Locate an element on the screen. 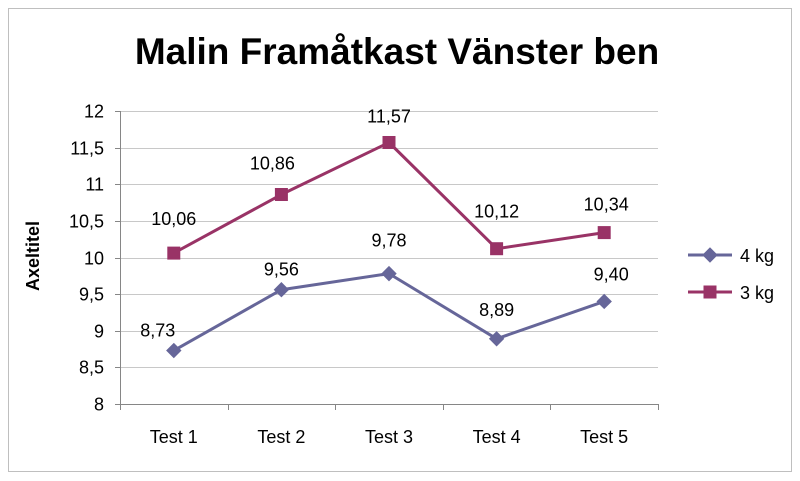 This screenshot has width=800, height=481. data-label: 10,86 is located at coordinates (272, 164).